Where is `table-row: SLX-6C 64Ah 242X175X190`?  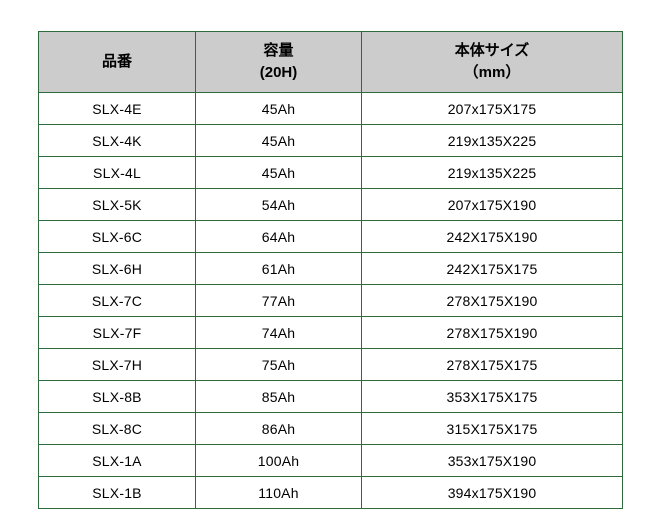 table-row: SLX-6C 64Ah 242X175X190 is located at coordinates (330, 236).